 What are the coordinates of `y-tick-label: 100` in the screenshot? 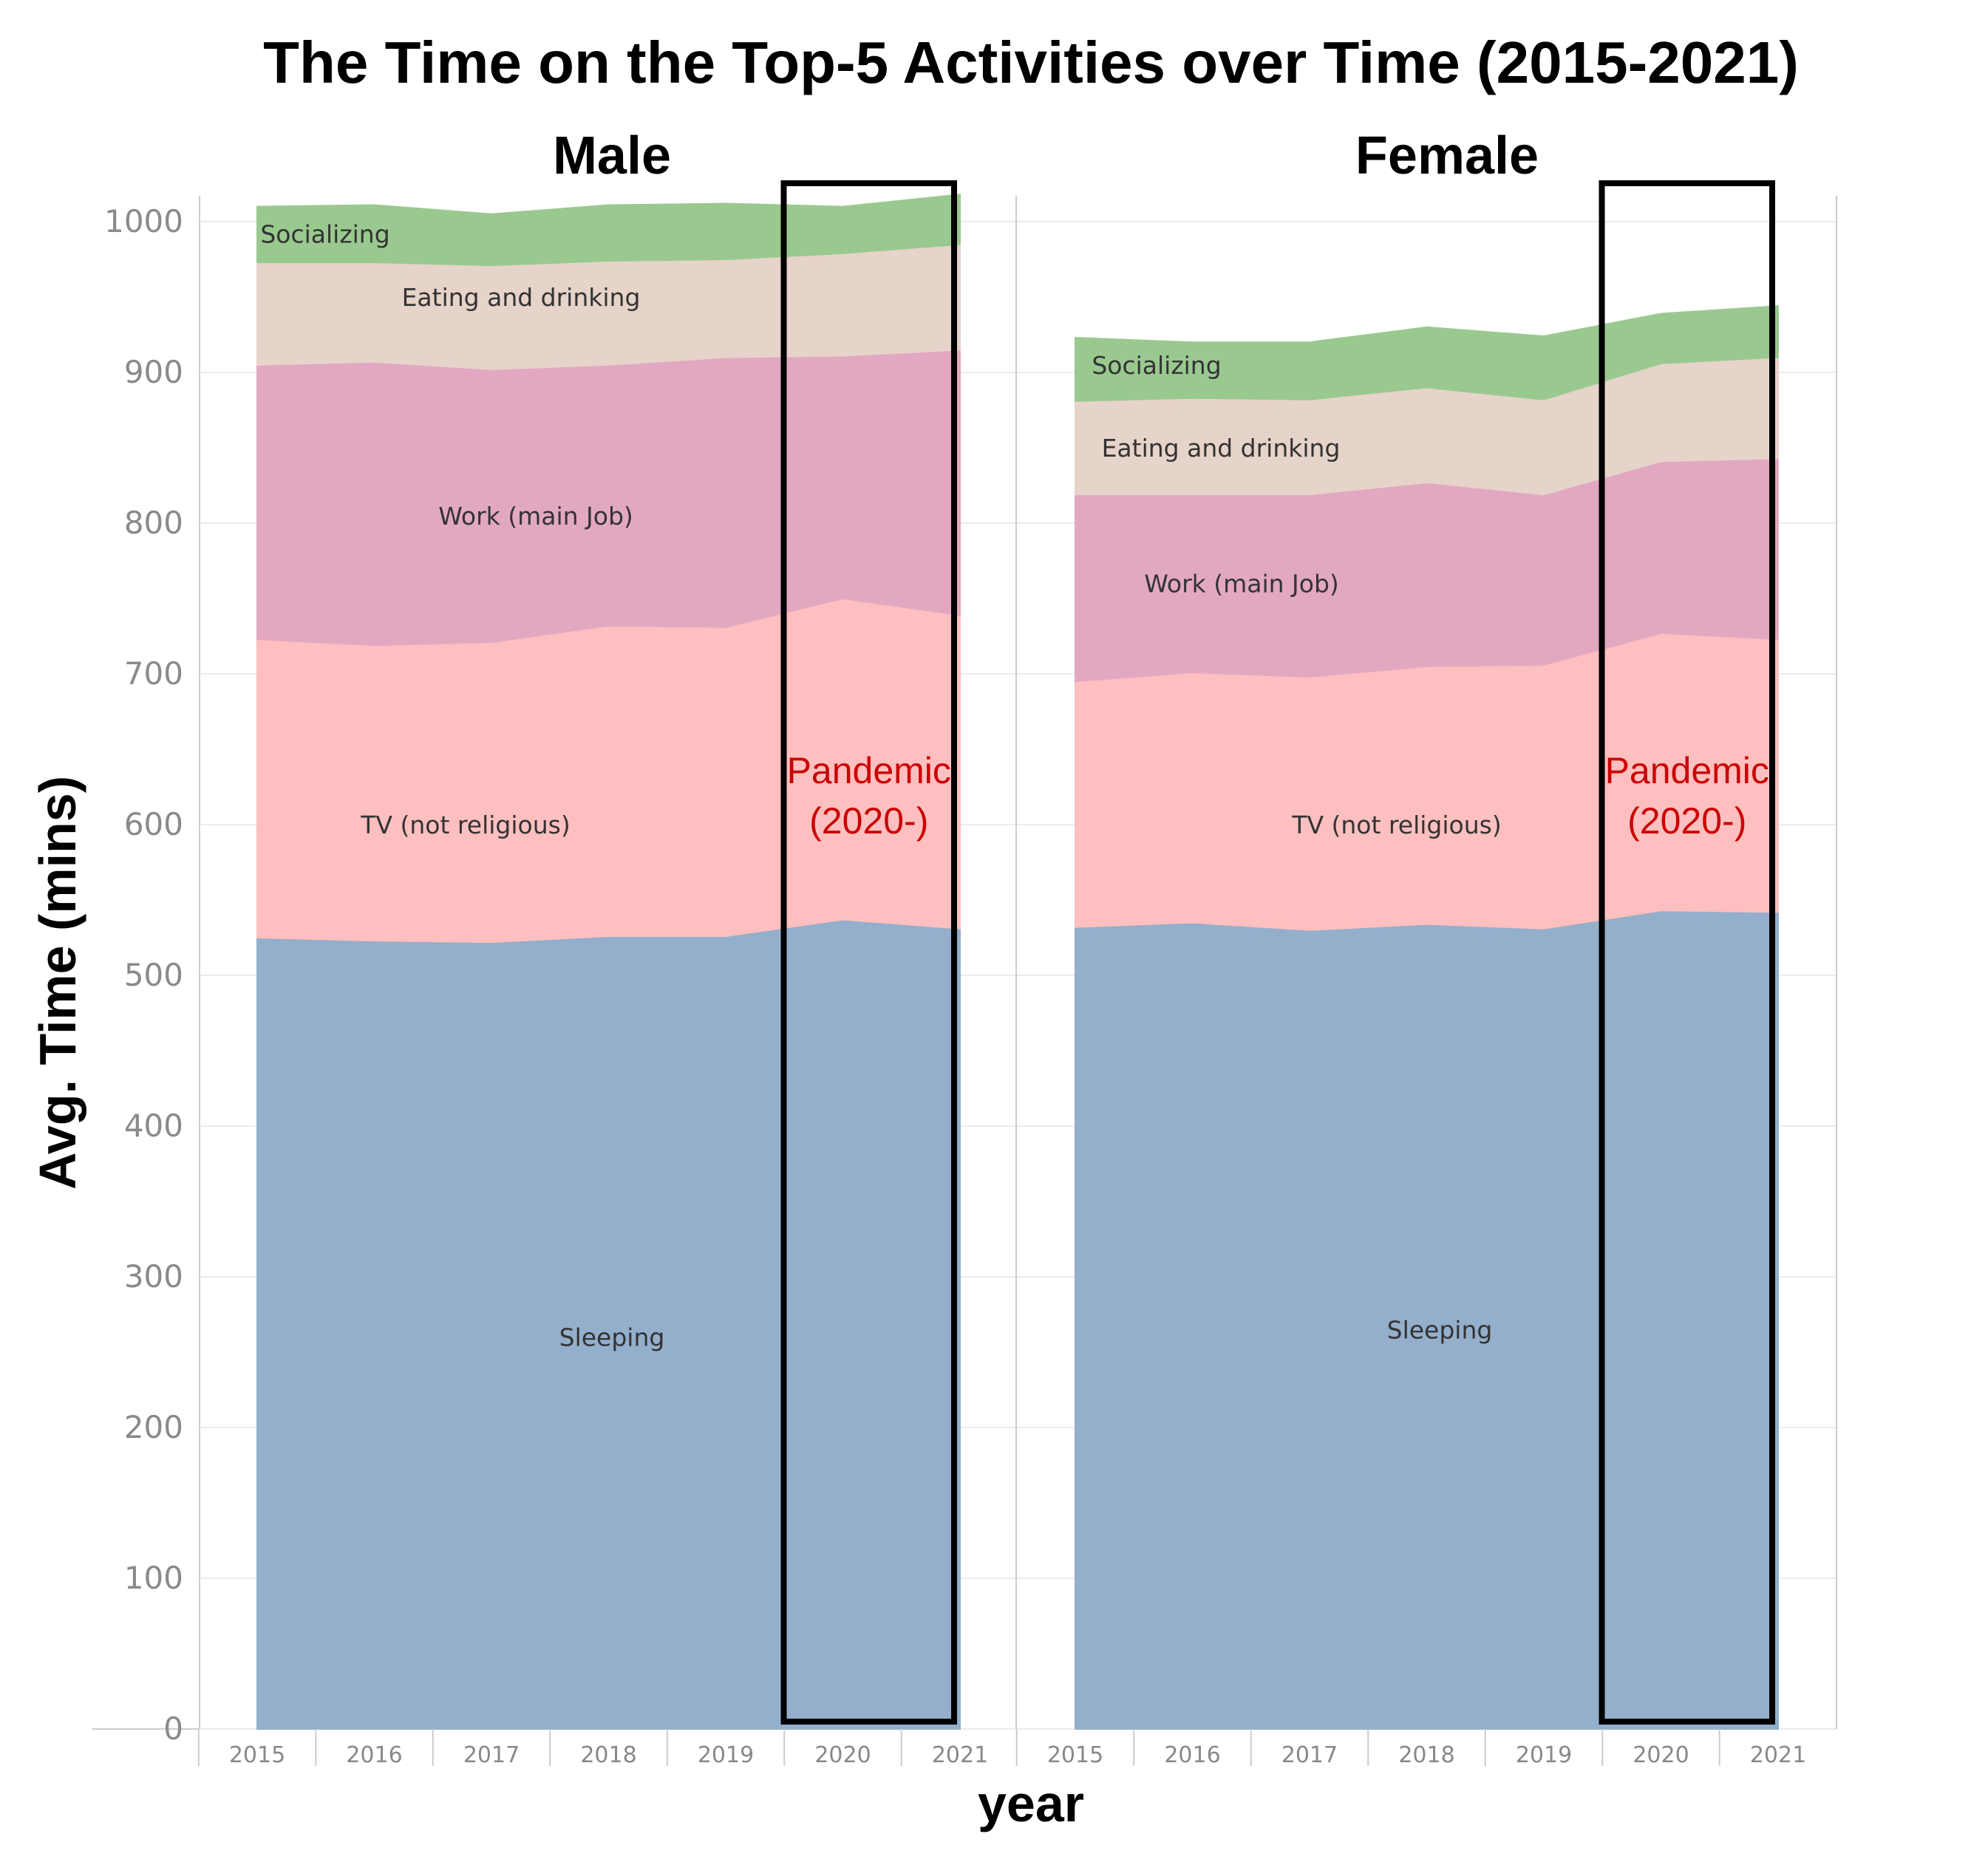 It's located at (153, 1578).